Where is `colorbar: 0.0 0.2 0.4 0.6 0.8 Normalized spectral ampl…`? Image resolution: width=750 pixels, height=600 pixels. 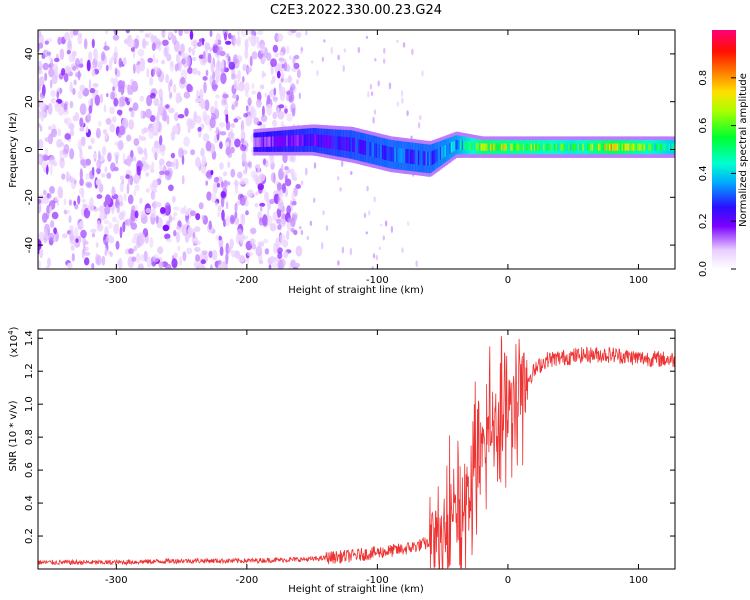
colorbar: 0.0 0.2 0.4 0.6 0.8 Normalized spectral ampl… is located at coordinates (723, 153).